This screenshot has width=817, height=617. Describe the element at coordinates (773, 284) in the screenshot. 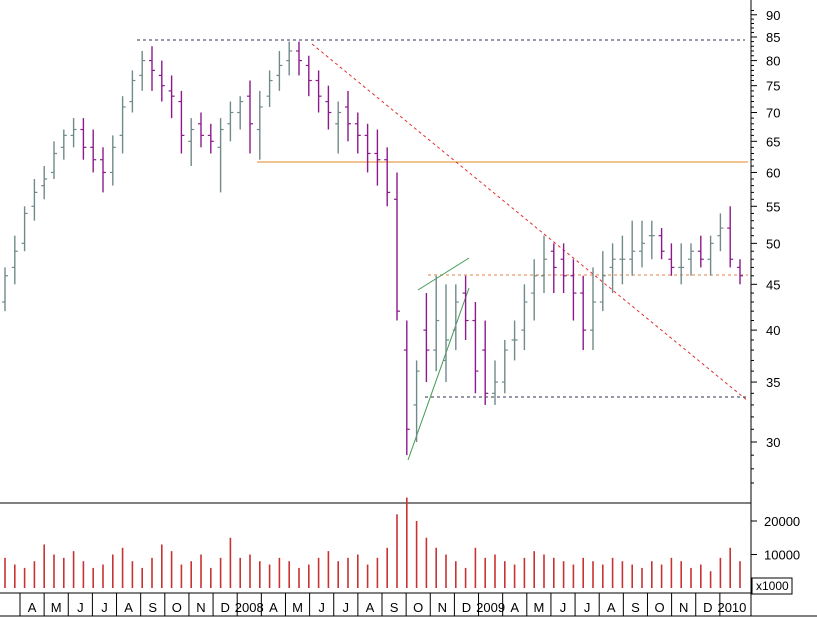

I see `price-tick-label: 45` at that location.